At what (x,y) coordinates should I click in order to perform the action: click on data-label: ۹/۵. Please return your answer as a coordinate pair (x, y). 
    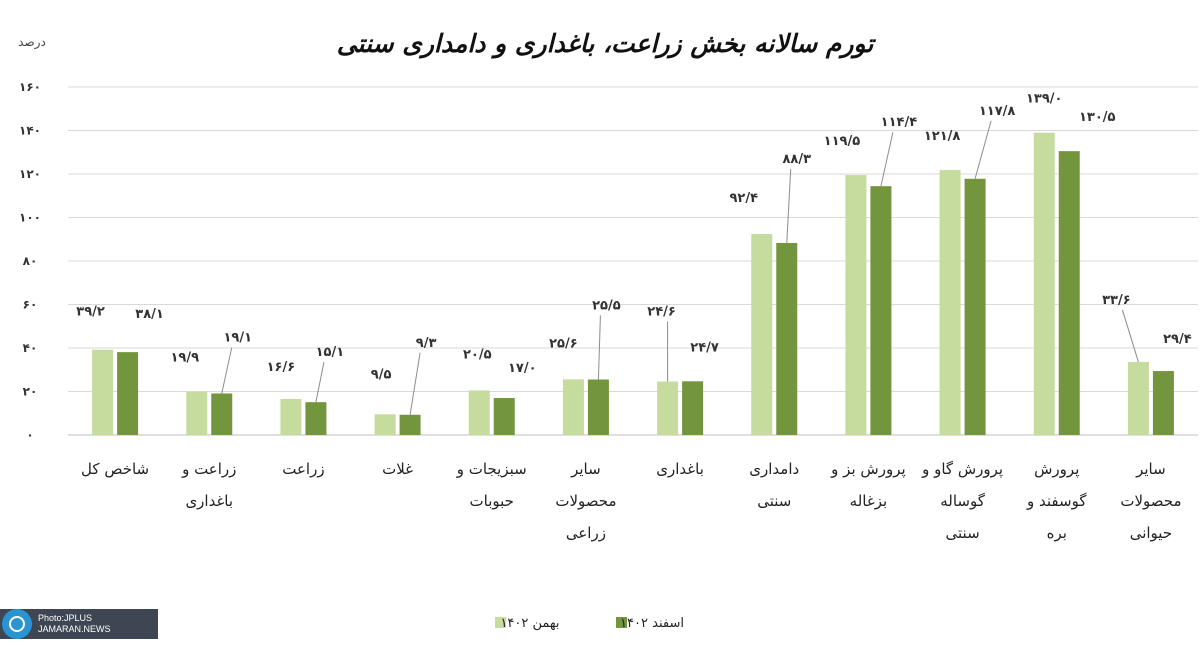
    Looking at the image, I should click on (381, 374).